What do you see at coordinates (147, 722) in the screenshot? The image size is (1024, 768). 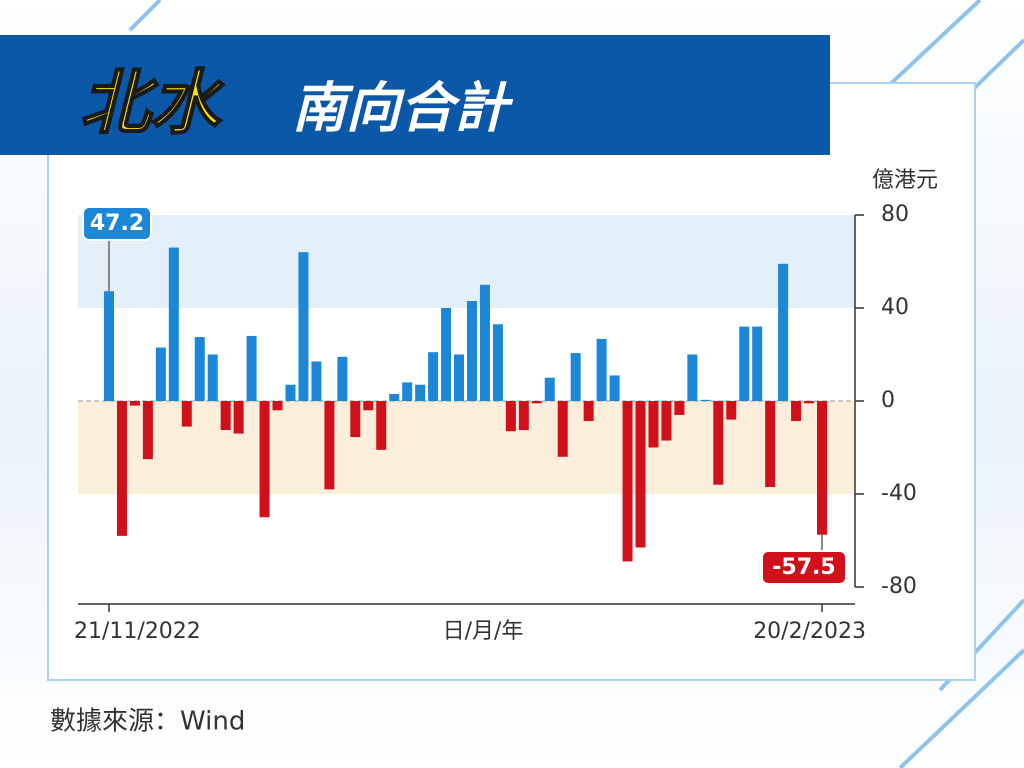 I see `source: 數據來源：Wind` at bounding box center [147, 722].